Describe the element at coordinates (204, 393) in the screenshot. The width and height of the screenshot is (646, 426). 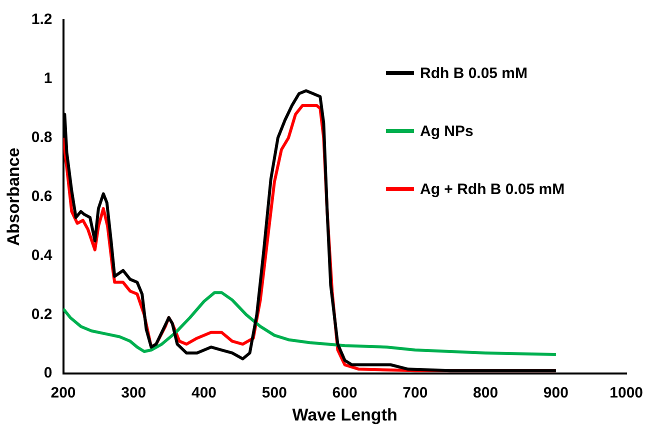
I see `x-tick-label: 400` at that location.